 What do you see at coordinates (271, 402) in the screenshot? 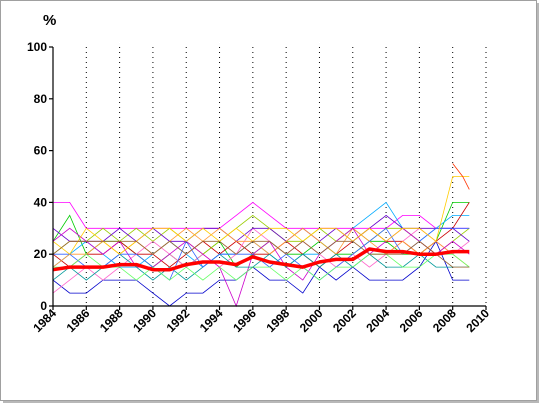
I see `frame-shadow-bottom` at bounding box center [271, 402].